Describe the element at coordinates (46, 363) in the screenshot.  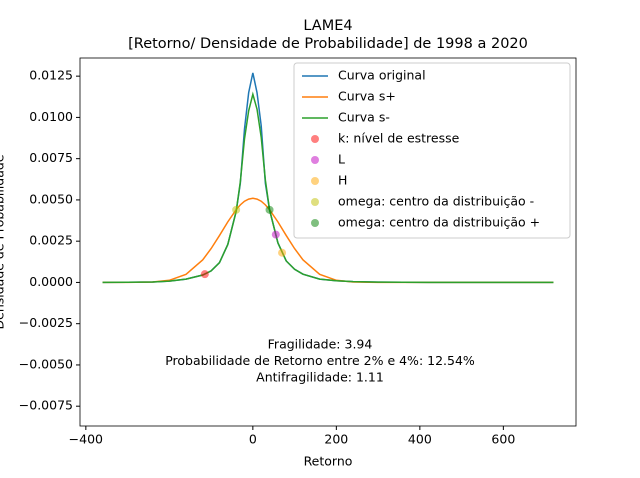
I see `y-tick-label: −0.0050` at that location.